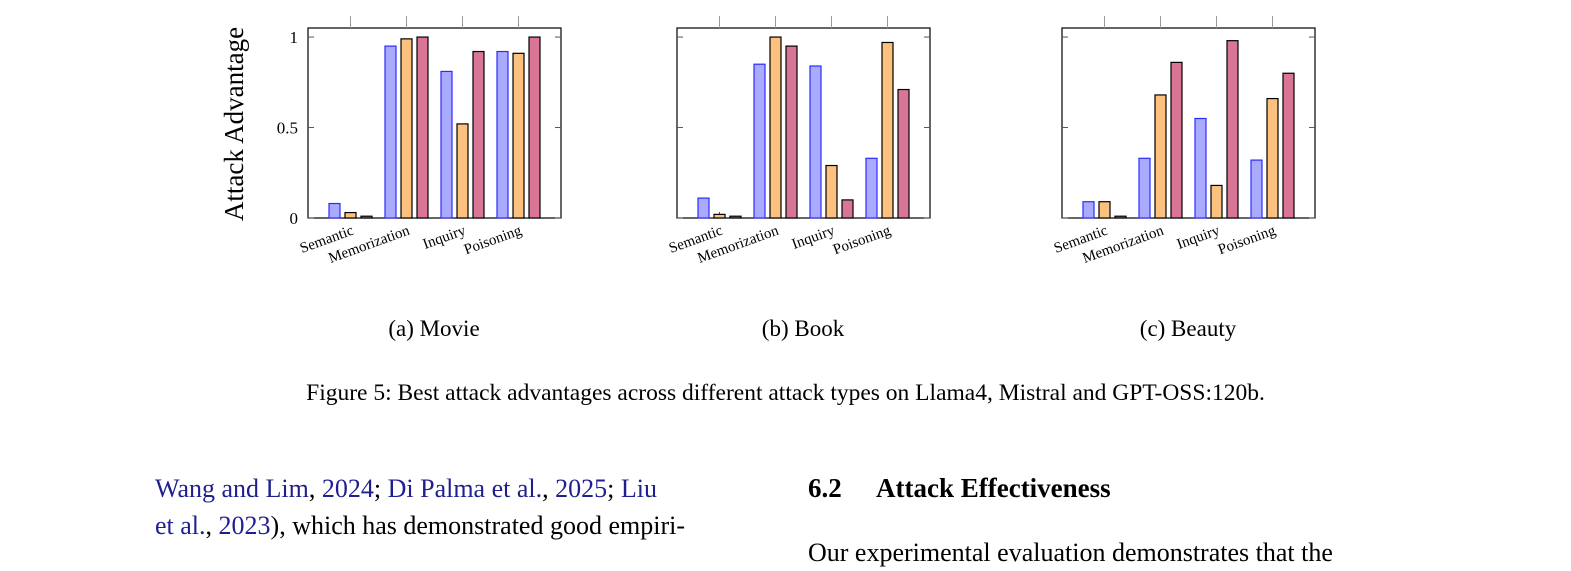 This screenshot has width=1571, height=571. Describe the element at coordinates (180, 525) in the screenshot. I see `citation-link: et al.` at that location.